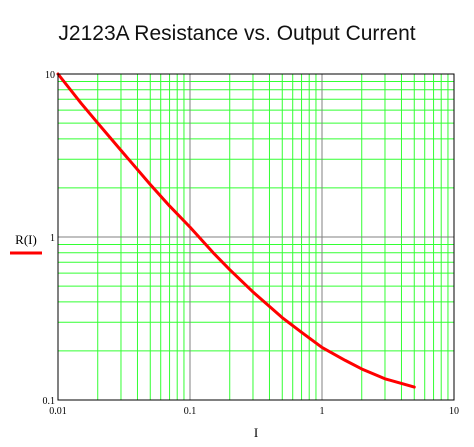 Image resolution: width=474 pixels, height=447 pixels. I want to click on x-axis-label: I, so click(256, 432).